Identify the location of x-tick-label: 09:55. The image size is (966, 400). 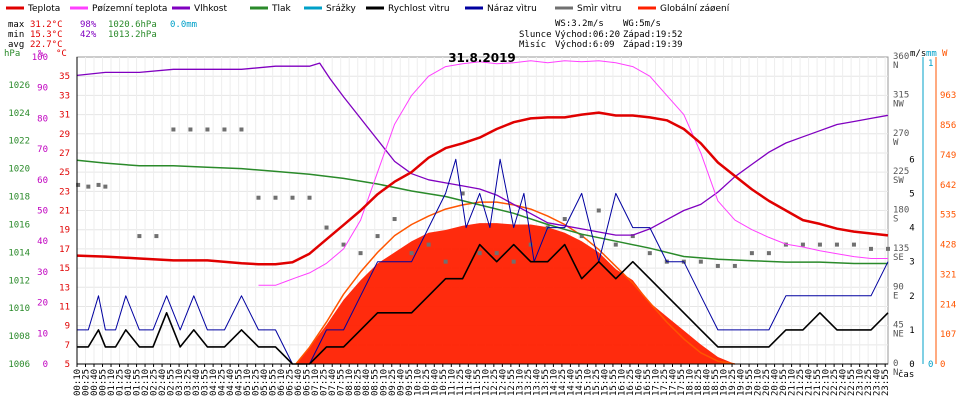
(410, 382).